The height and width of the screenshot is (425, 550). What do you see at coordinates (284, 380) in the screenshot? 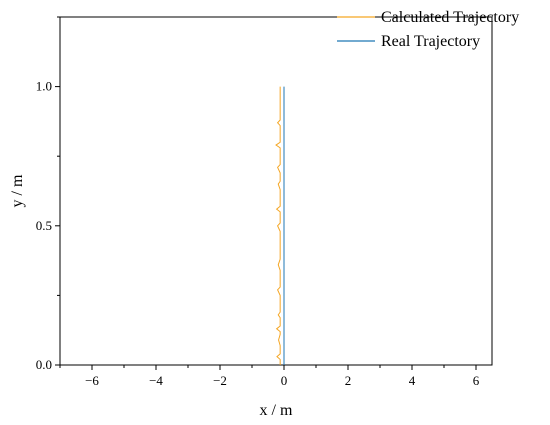
I see `x-tick-label: 0` at bounding box center [284, 380].